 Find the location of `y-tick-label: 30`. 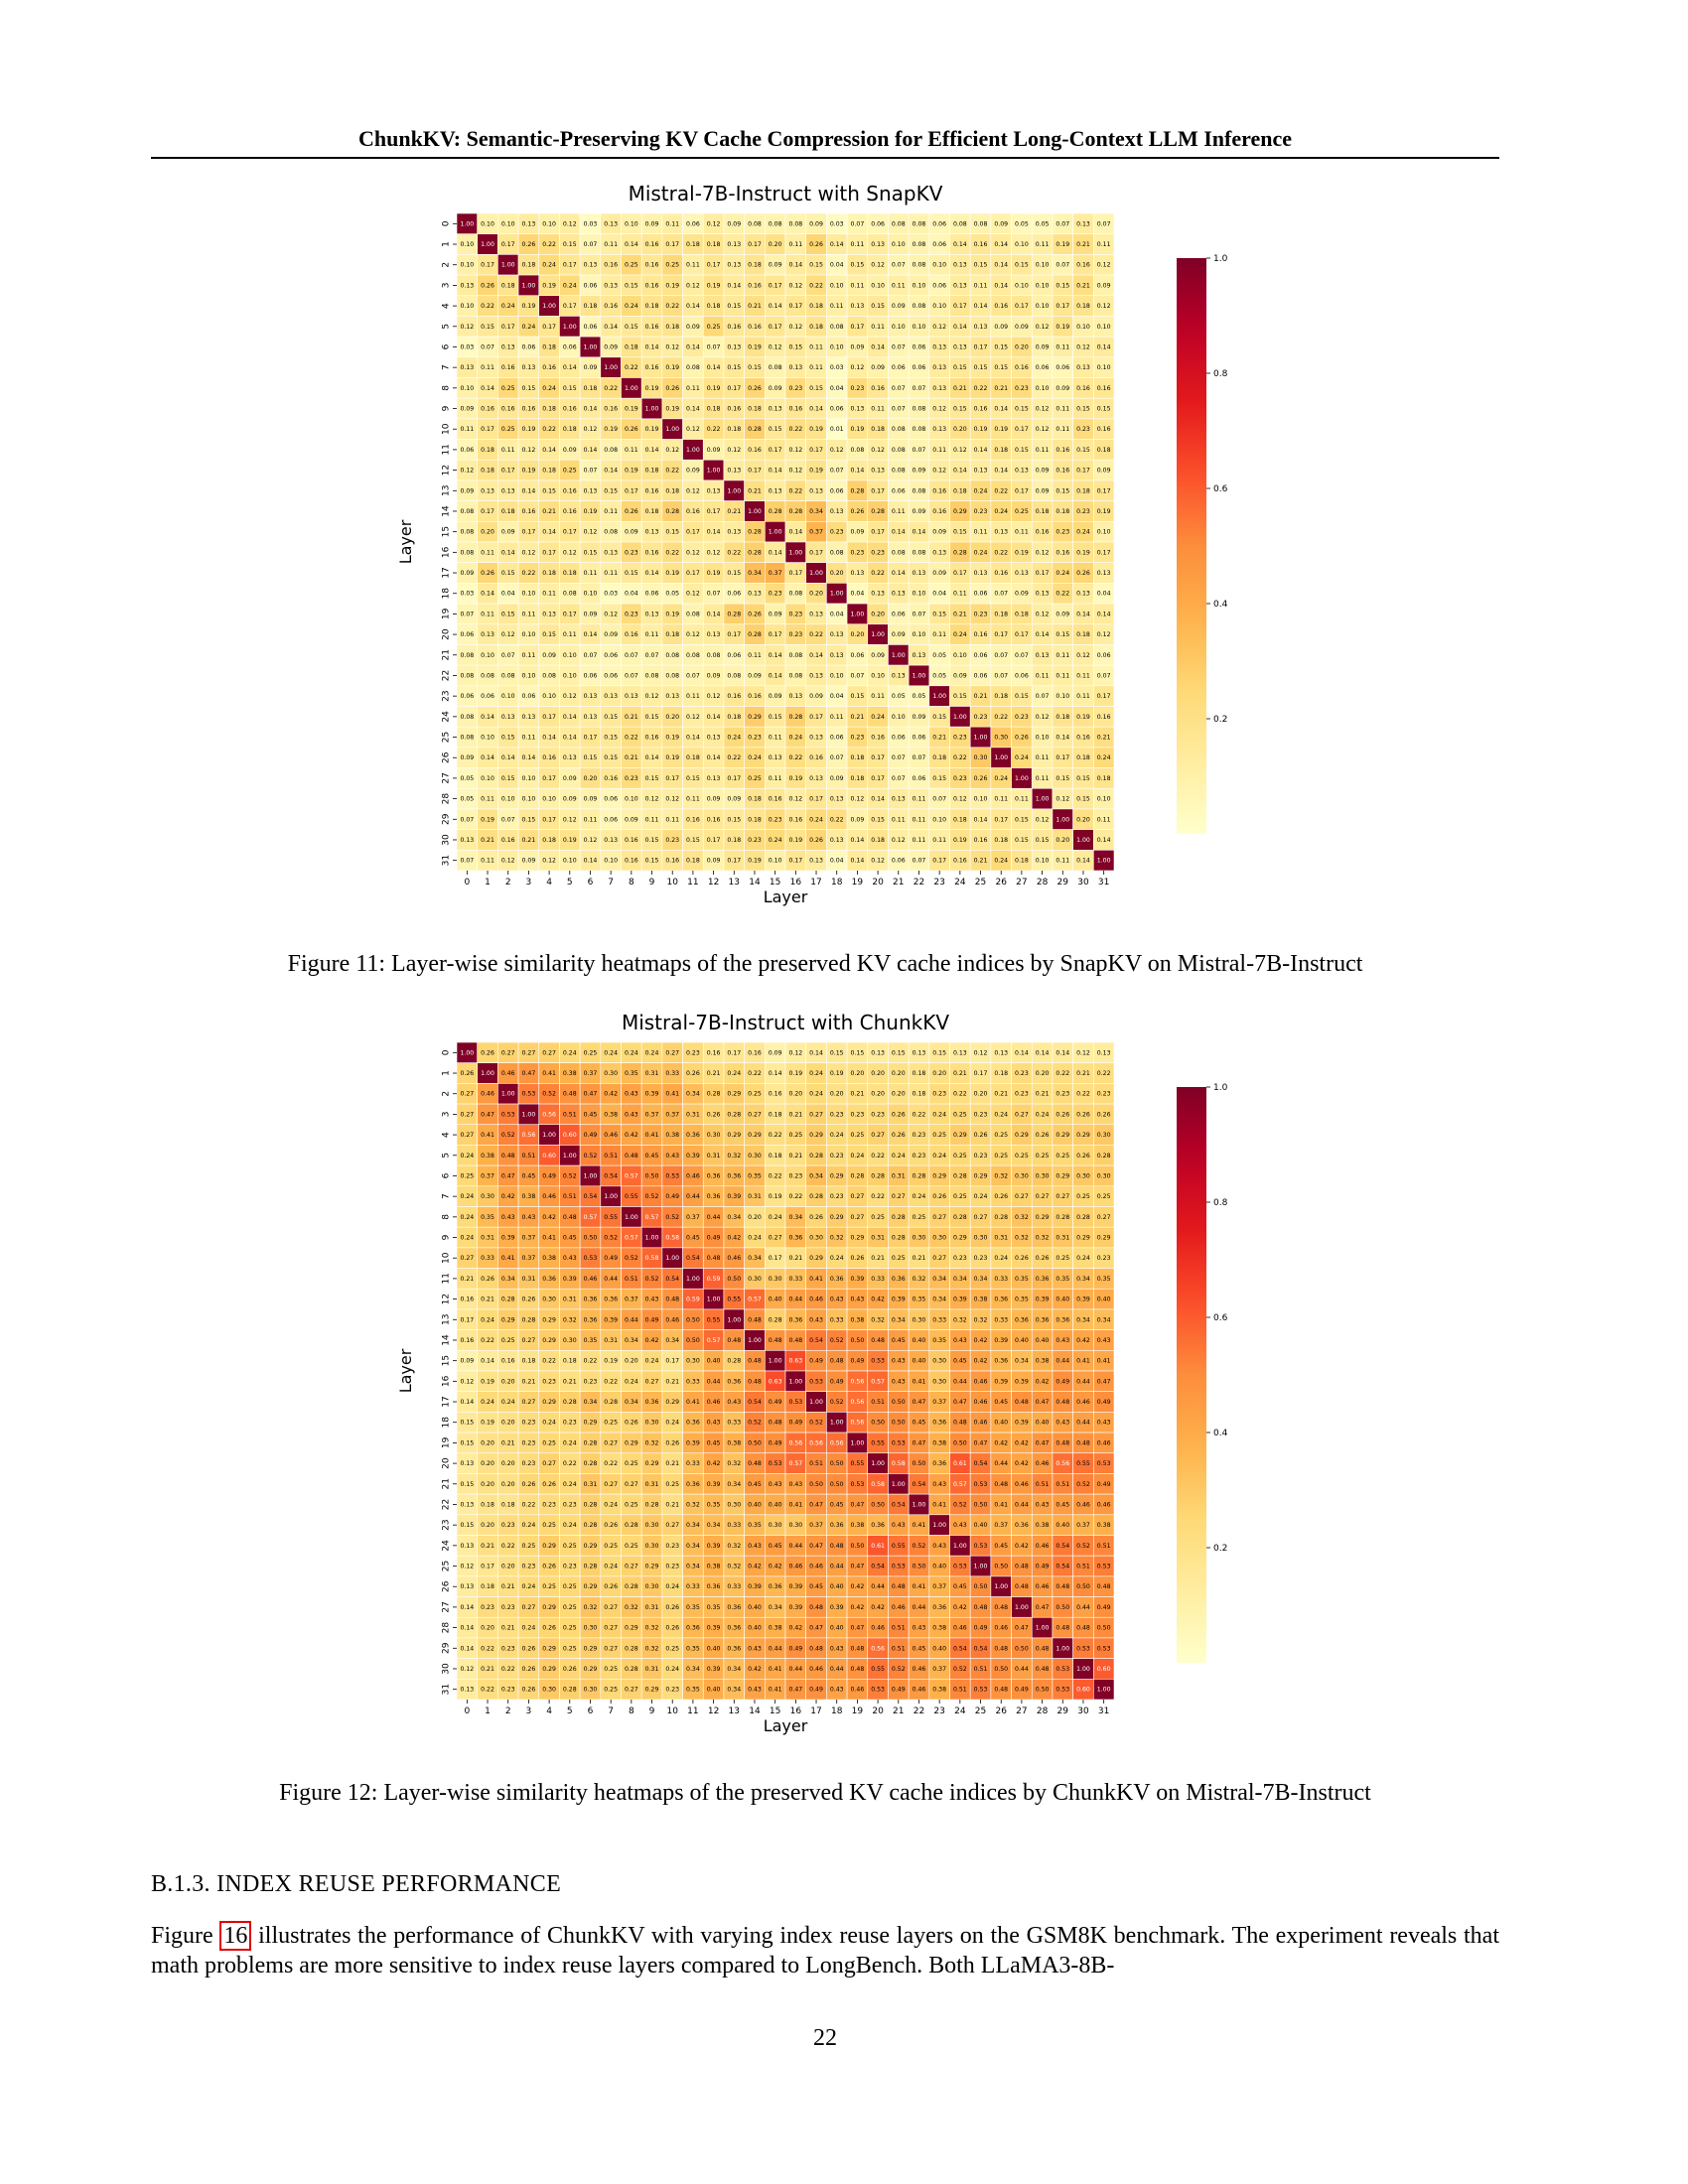

y-tick-label: 30 is located at coordinates (447, 1669).